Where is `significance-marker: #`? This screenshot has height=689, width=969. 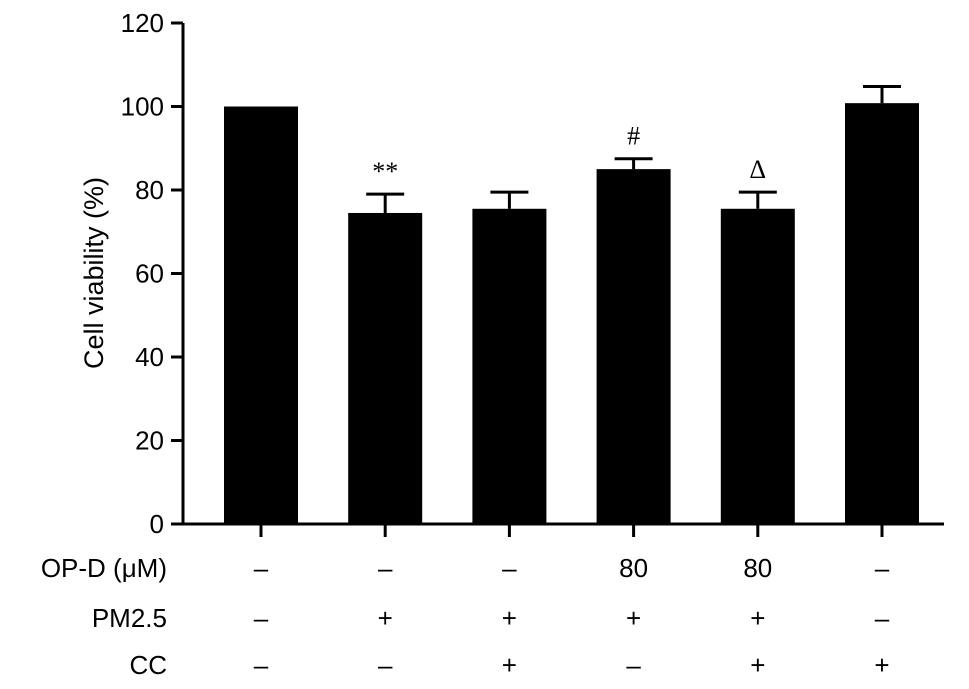 significance-marker: # is located at coordinates (633, 136).